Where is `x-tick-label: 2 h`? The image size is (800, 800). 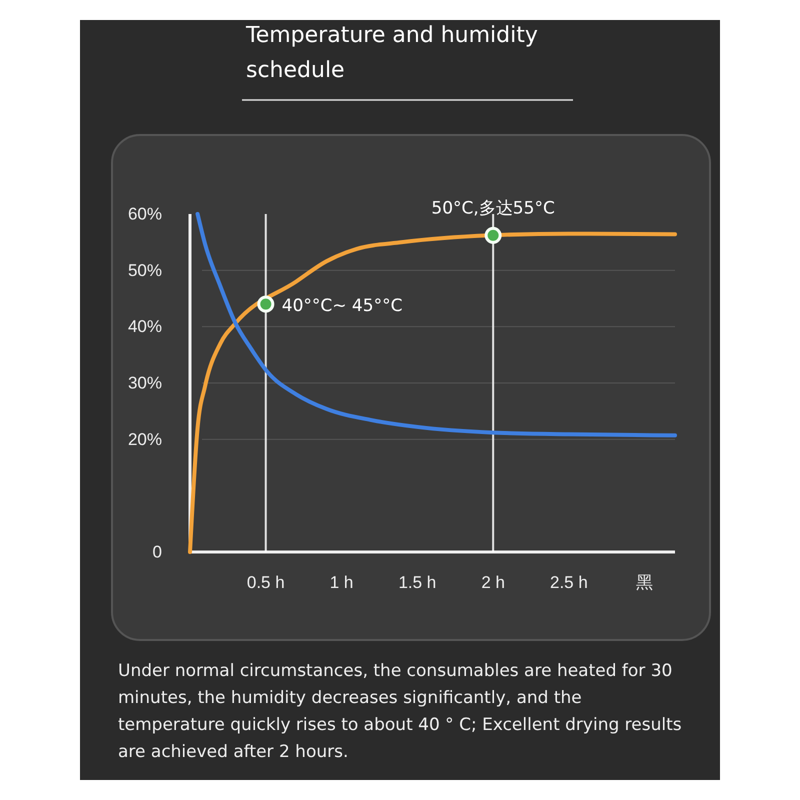 x-tick-label: 2 h is located at coordinates (493, 582).